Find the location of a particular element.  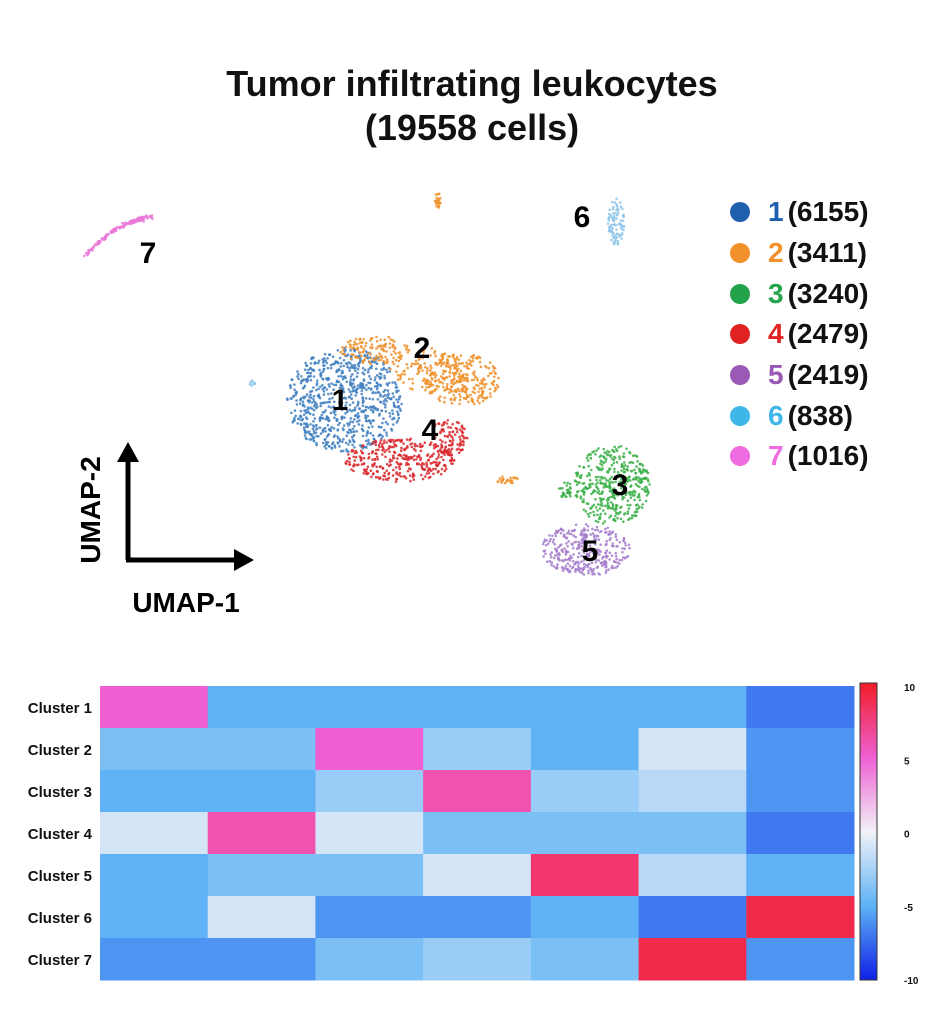

legend-count: (1016) is located at coordinates (828, 456).